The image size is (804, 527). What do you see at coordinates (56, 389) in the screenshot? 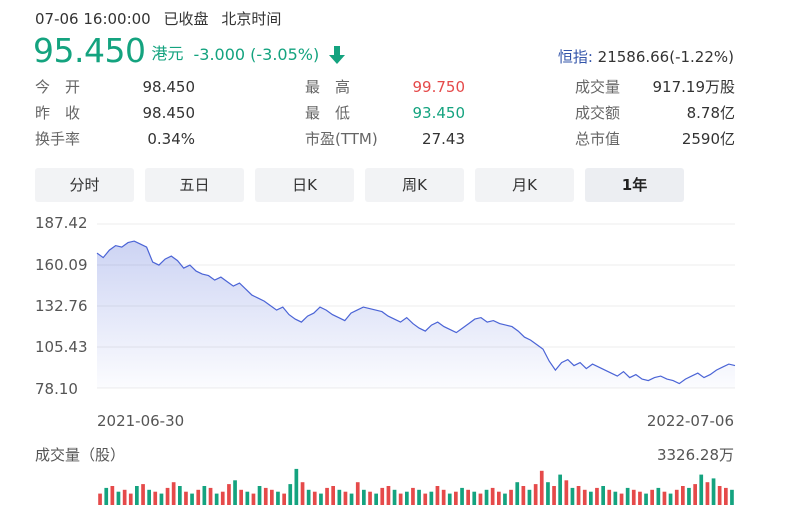
I see `y-tick-label: 78.10` at bounding box center [56, 389].